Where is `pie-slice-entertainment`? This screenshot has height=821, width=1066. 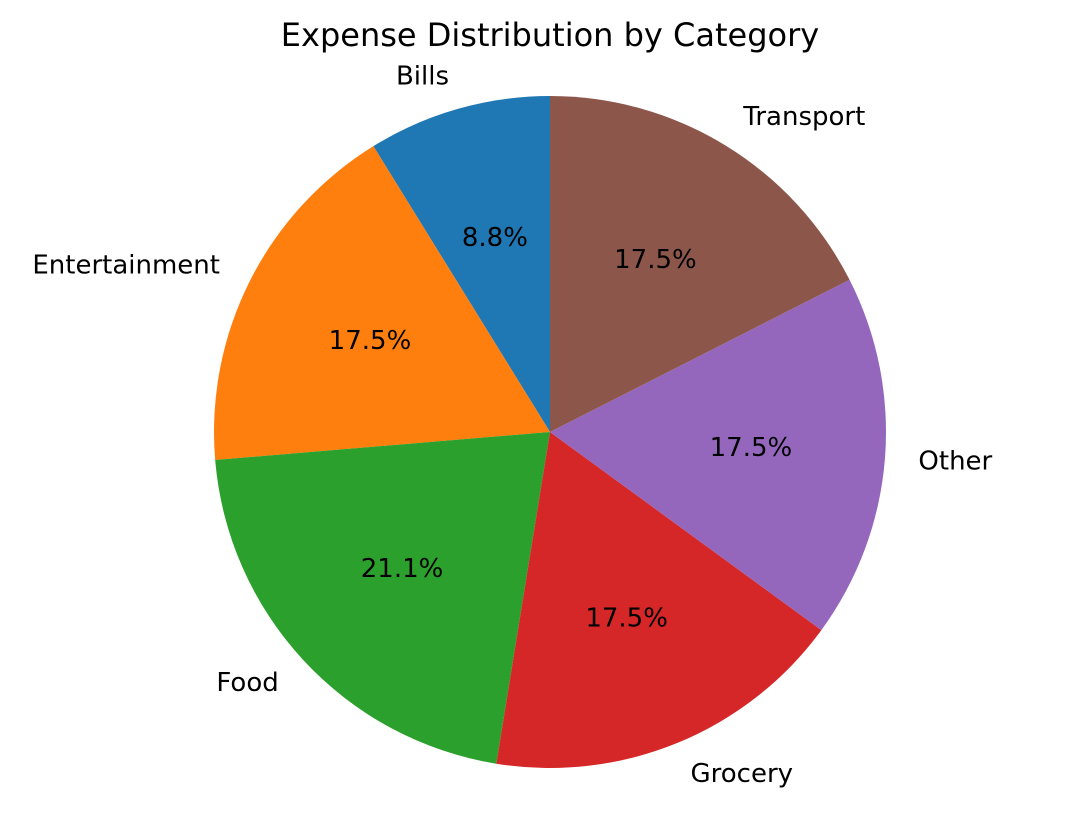
pie-slice-entertainment is located at coordinates (382, 303).